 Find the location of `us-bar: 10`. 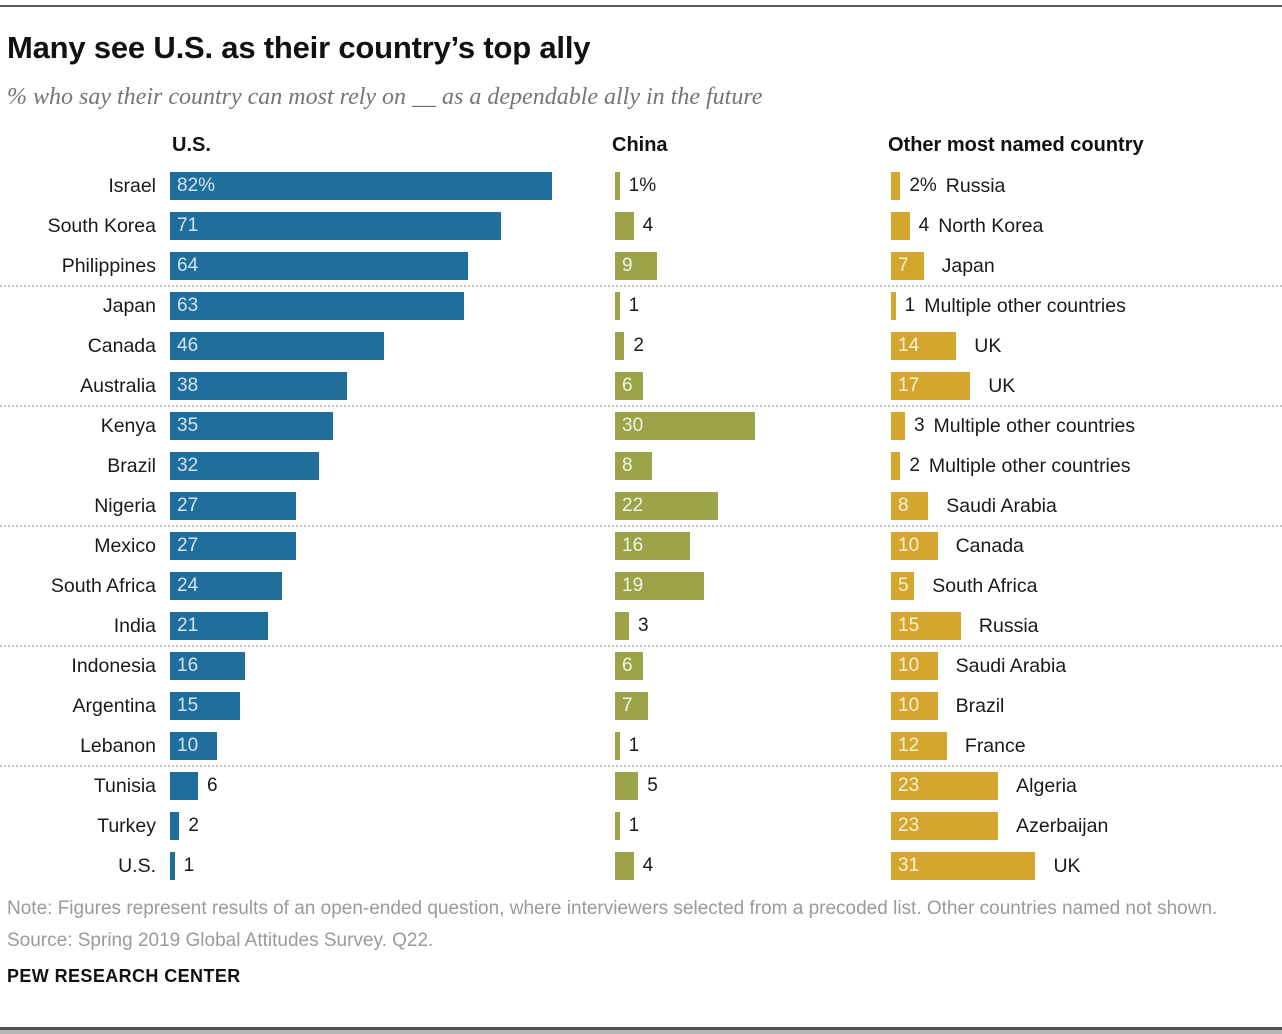

us-bar: 10 is located at coordinates (193, 746).